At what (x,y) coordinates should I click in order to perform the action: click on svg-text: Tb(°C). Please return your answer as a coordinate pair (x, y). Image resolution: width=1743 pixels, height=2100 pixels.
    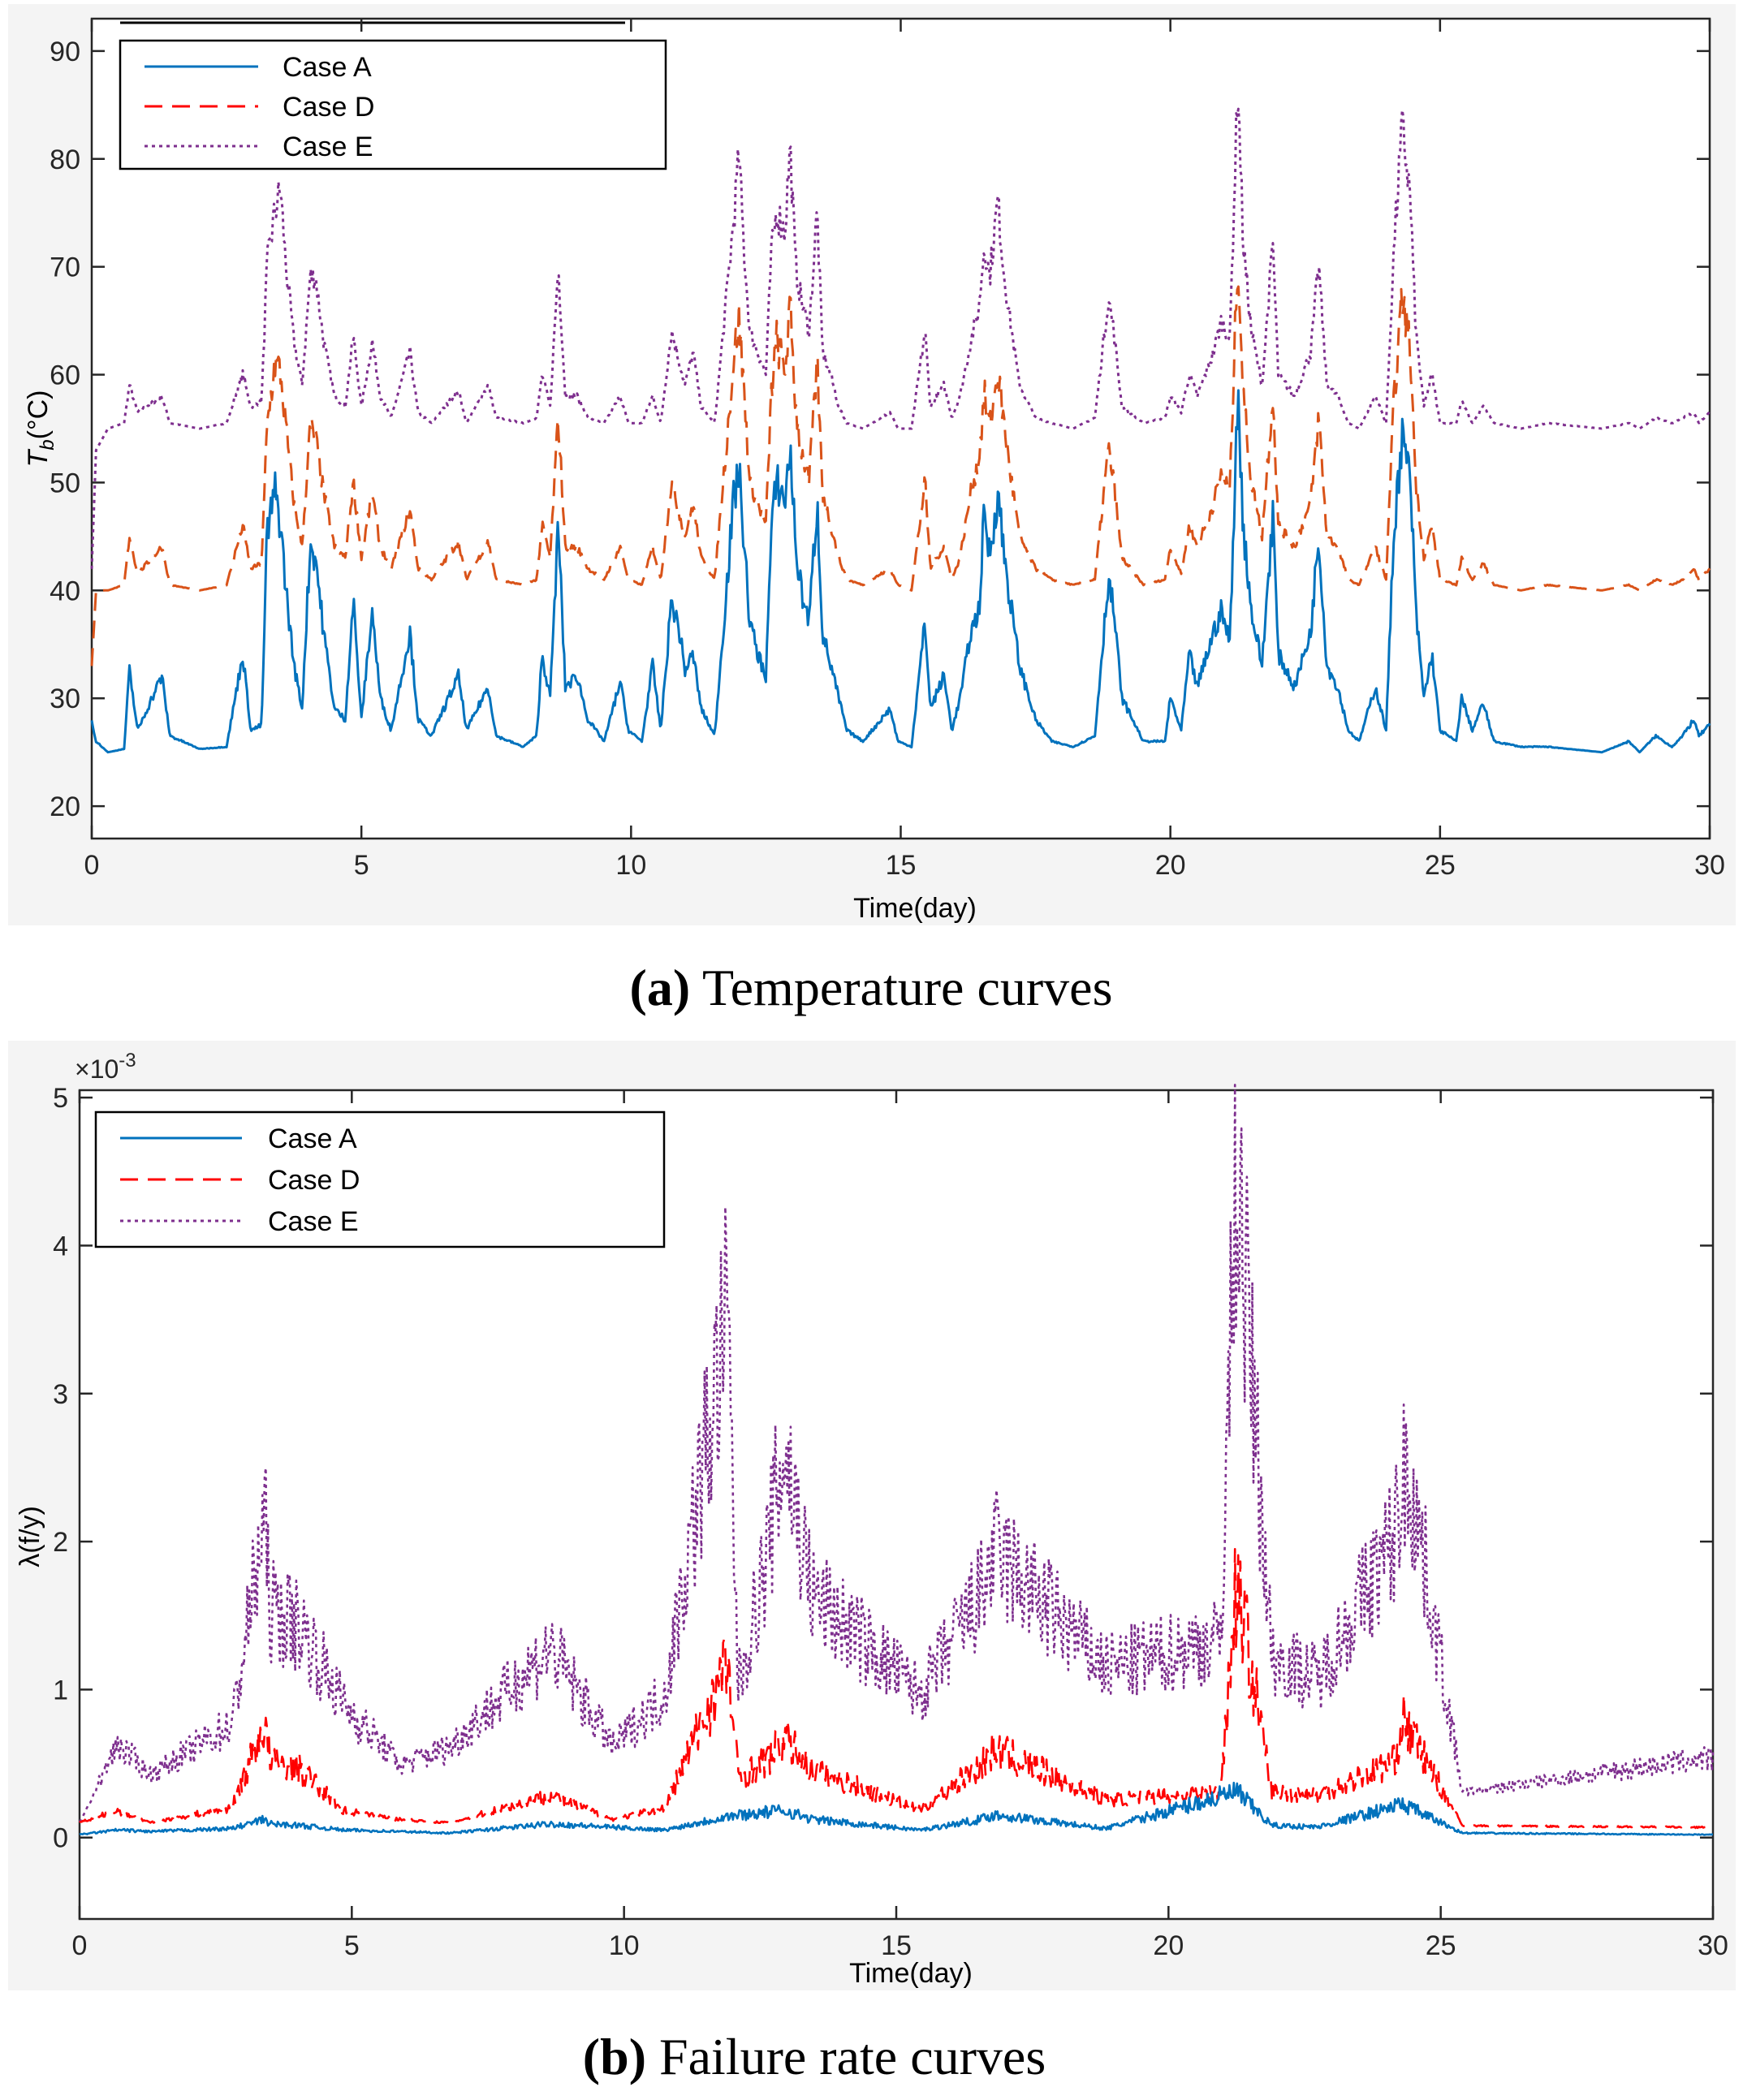
    Looking at the image, I should click on (40, 429).